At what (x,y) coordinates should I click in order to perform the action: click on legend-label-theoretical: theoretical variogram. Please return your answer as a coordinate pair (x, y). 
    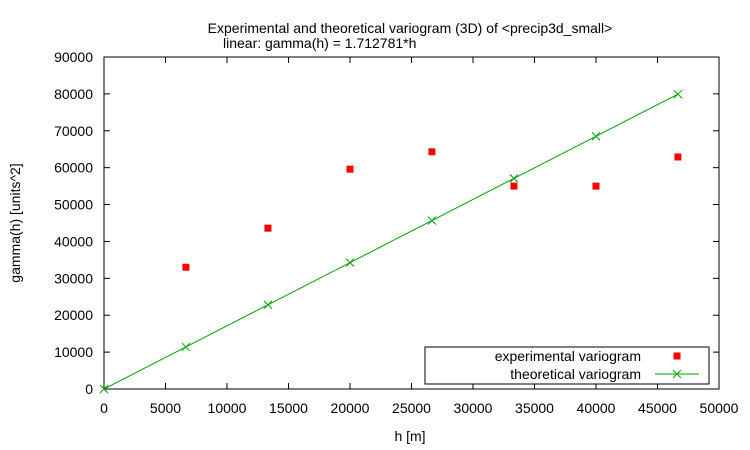
    Looking at the image, I should click on (575, 374).